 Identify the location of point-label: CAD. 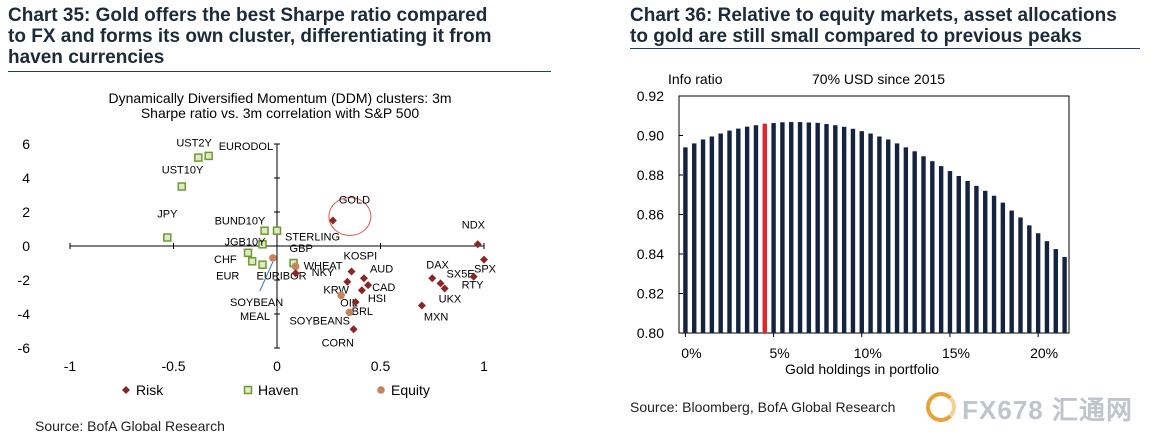
(383, 288).